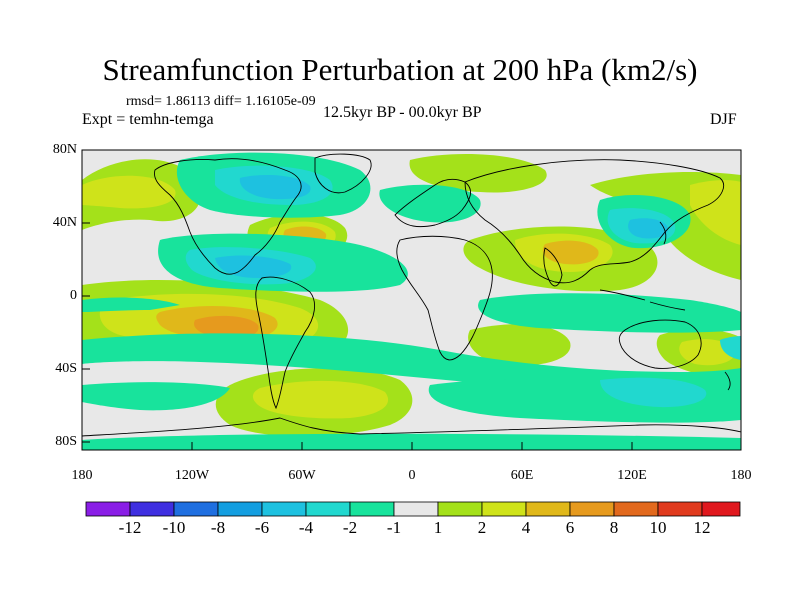 The image size is (800, 600). What do you see at coordinates (433, 203) in the screenshot?
I see `coastline-europe` at bounding box center [433, 203].